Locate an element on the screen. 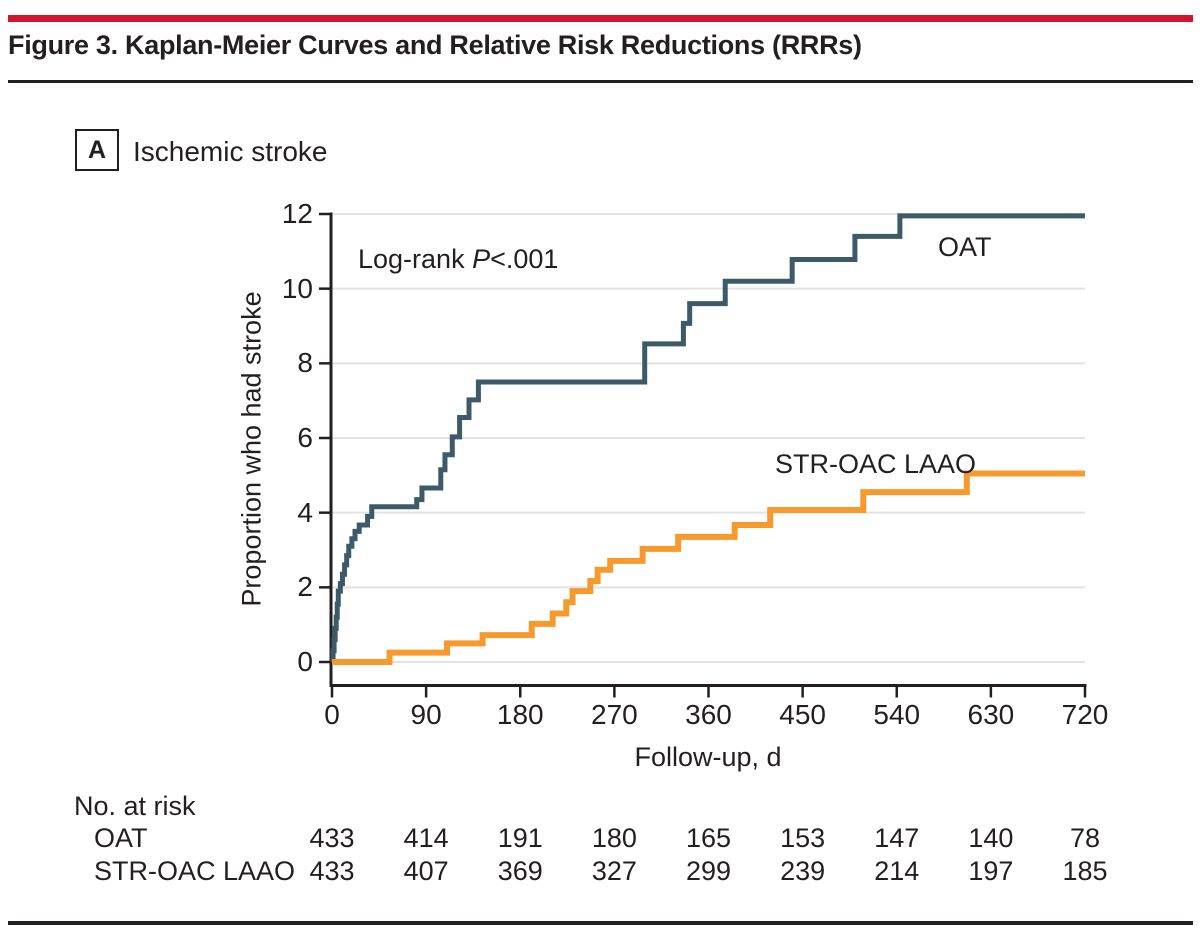 This screenshot has width=1200, height=933. x-tick-label: 720 is located at coordinates (1085, 714).